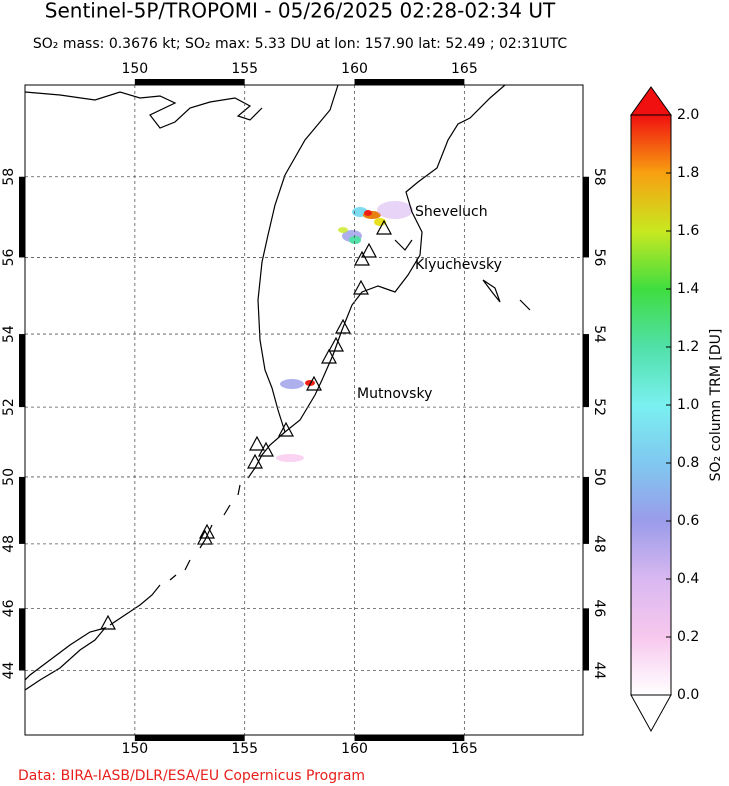  Describe the element at coordinates (651, 101) in the screenshot. I see `colorbar-arrow-top` at that location.